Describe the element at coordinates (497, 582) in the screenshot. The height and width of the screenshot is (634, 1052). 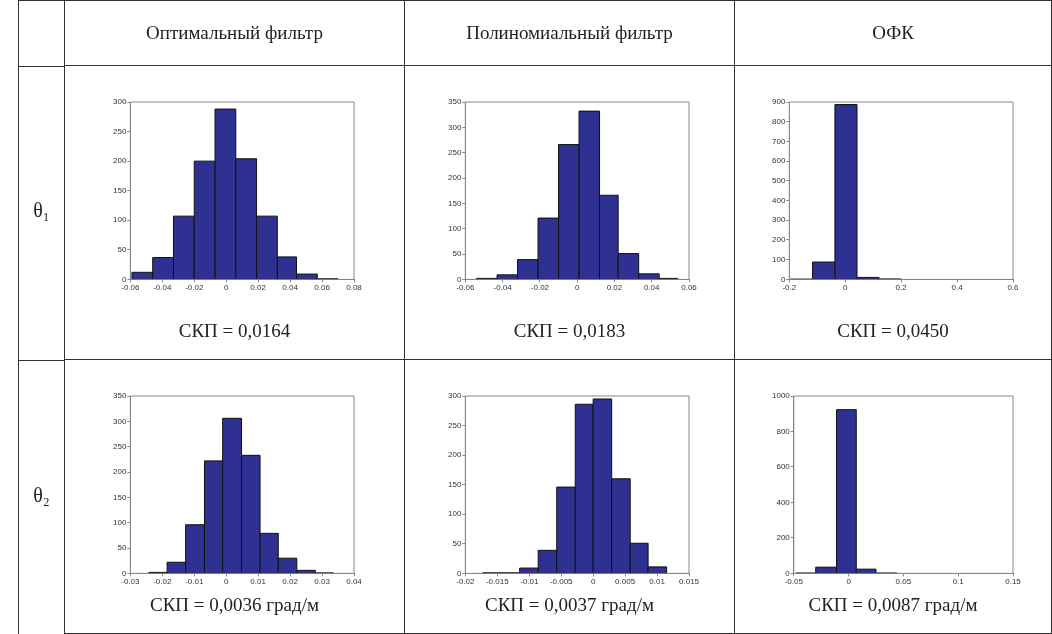
I see `x-tick-label: -0.015` at that location.